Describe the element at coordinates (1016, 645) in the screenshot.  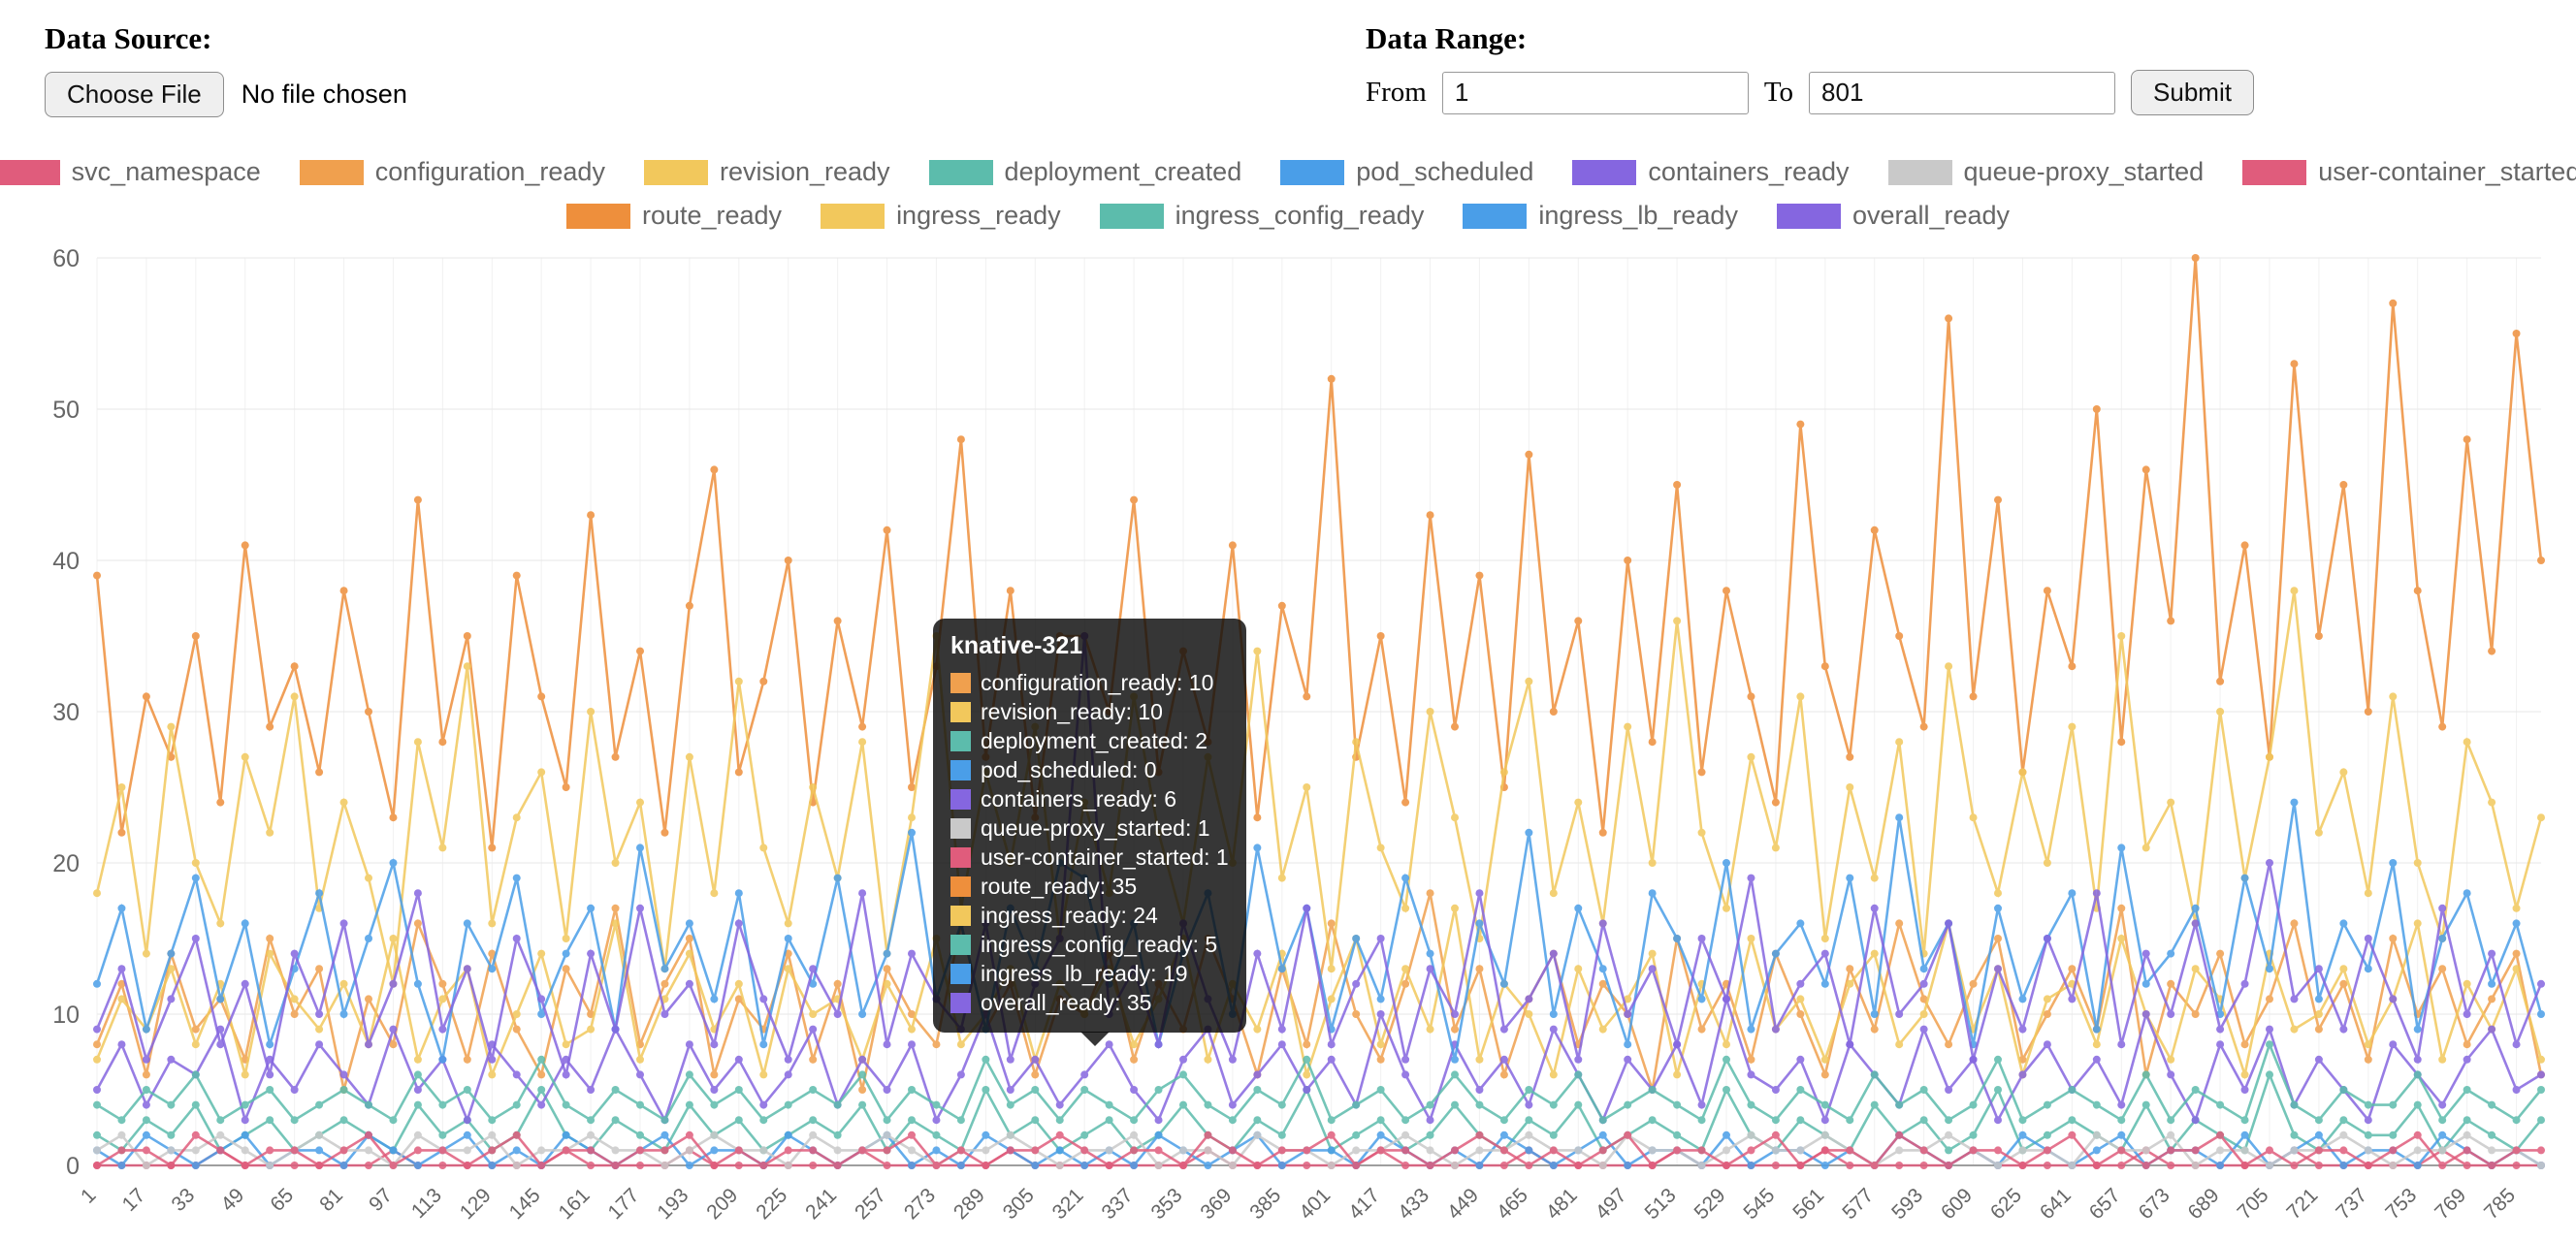
I see `tooltip-title: knative-321` at that location.